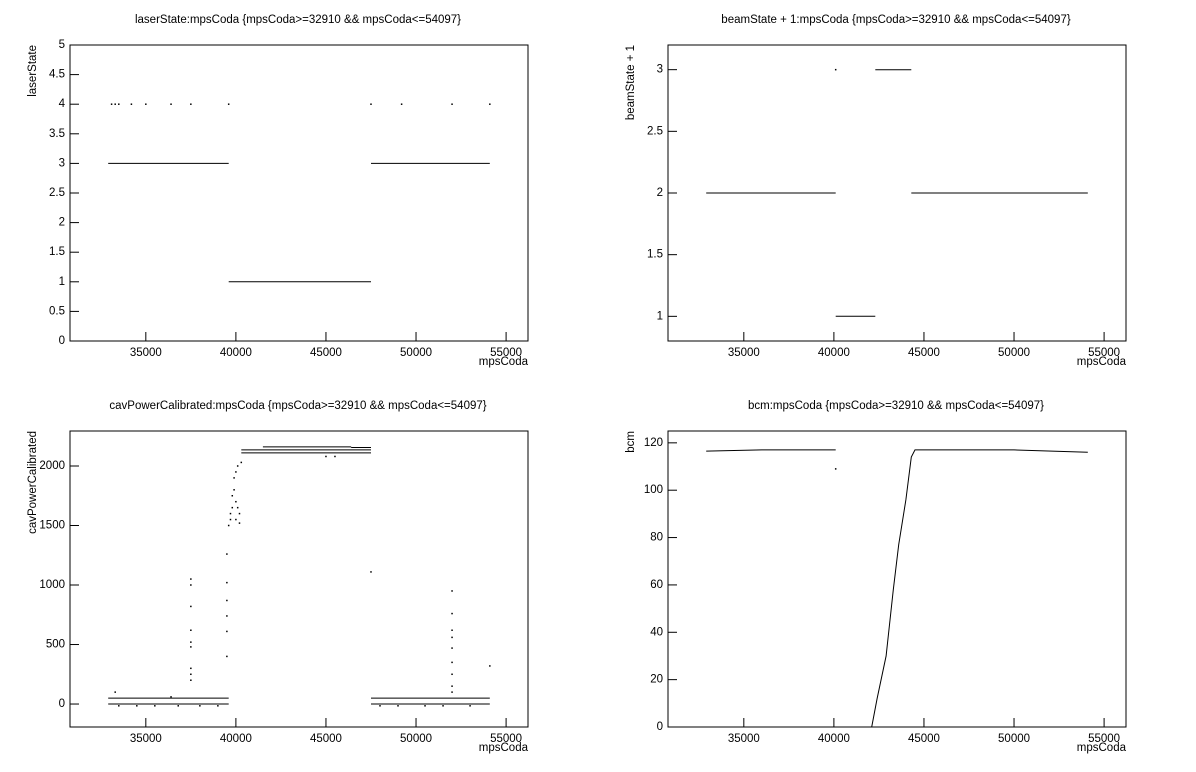  Describe the element at coordinates (62, 104) in the screenshot. I see `y-tick-label: 4` at that location.